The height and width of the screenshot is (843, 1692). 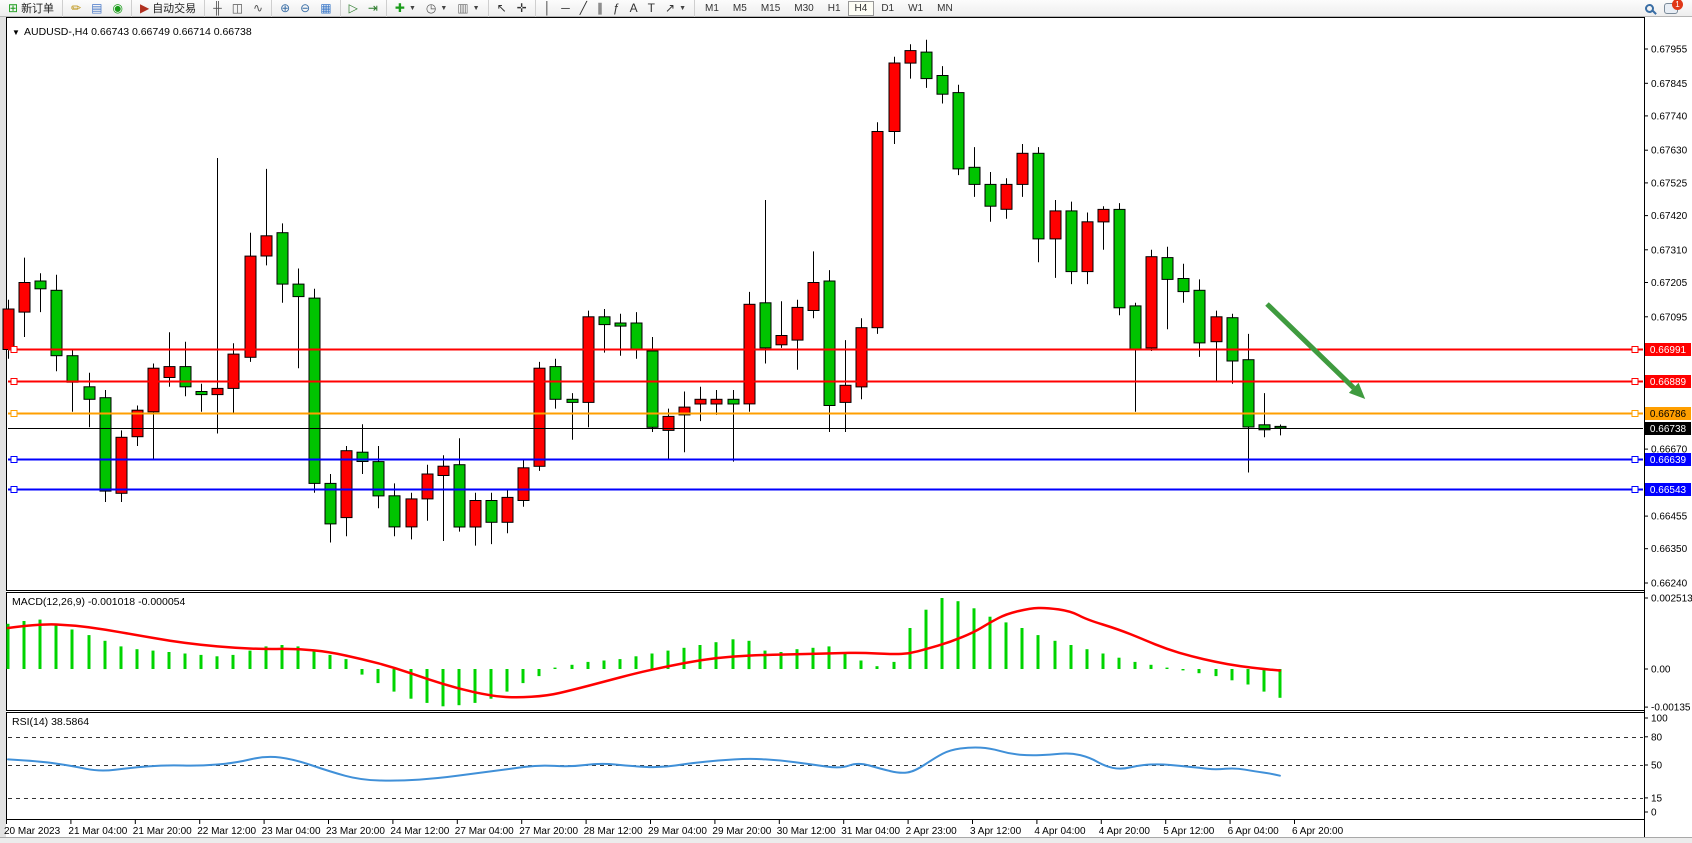 I want to click on macd-indicator: 0.002513 0.00 -0.00135, so click(x=849, y=654).